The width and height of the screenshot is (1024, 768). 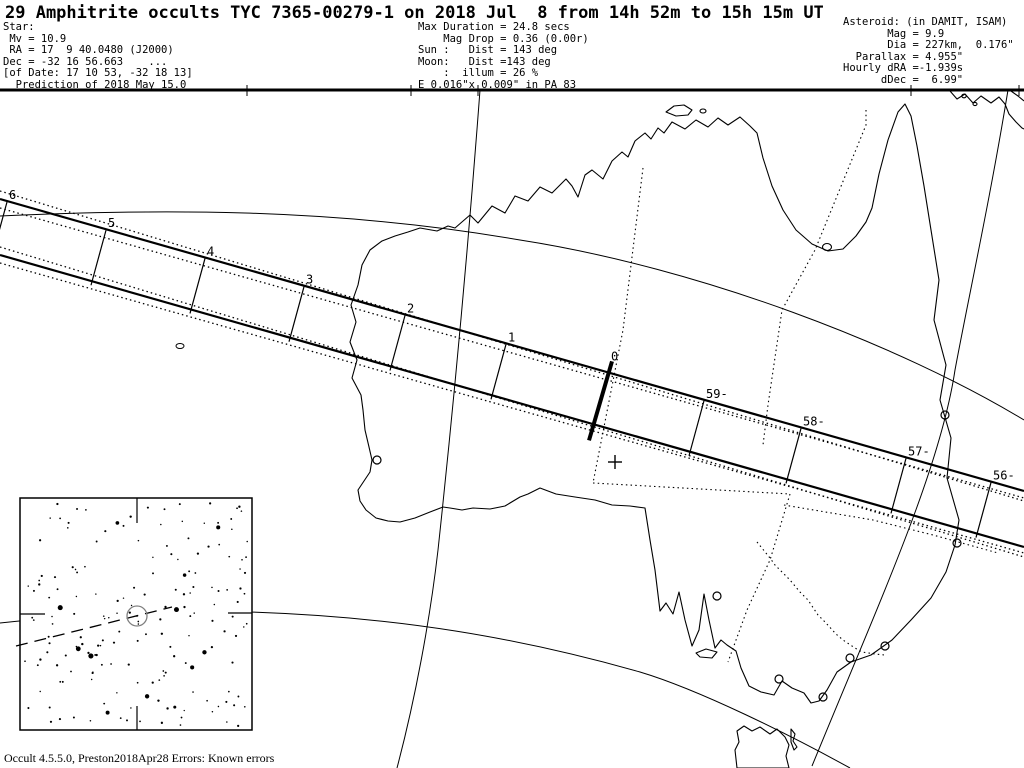 What do you see at coordinates (614, 356) in the screenshot?
I see `band-tick-label: 0` at bounding box center [614, 356].